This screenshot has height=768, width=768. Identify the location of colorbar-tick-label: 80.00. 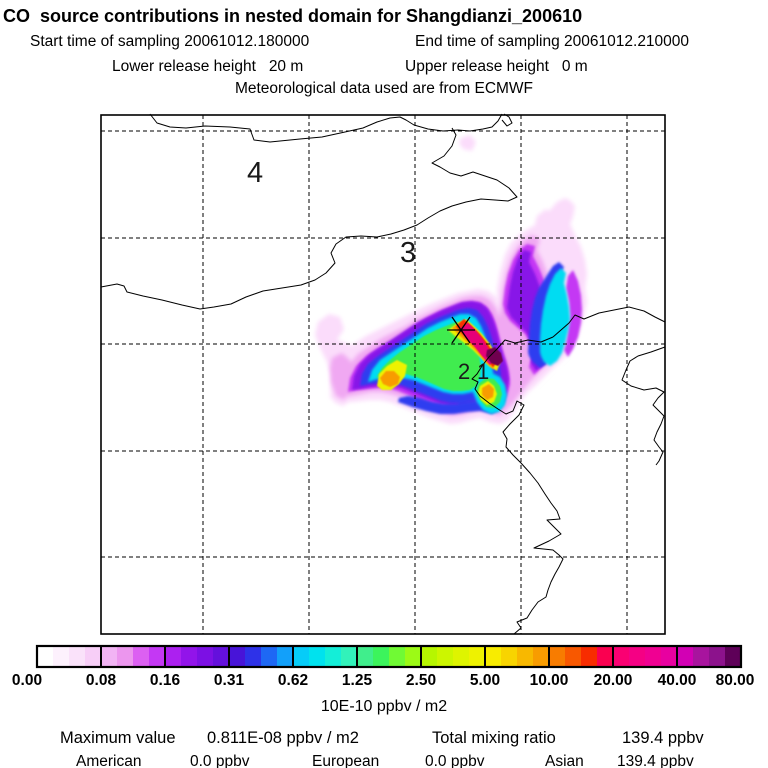
(735, 680).